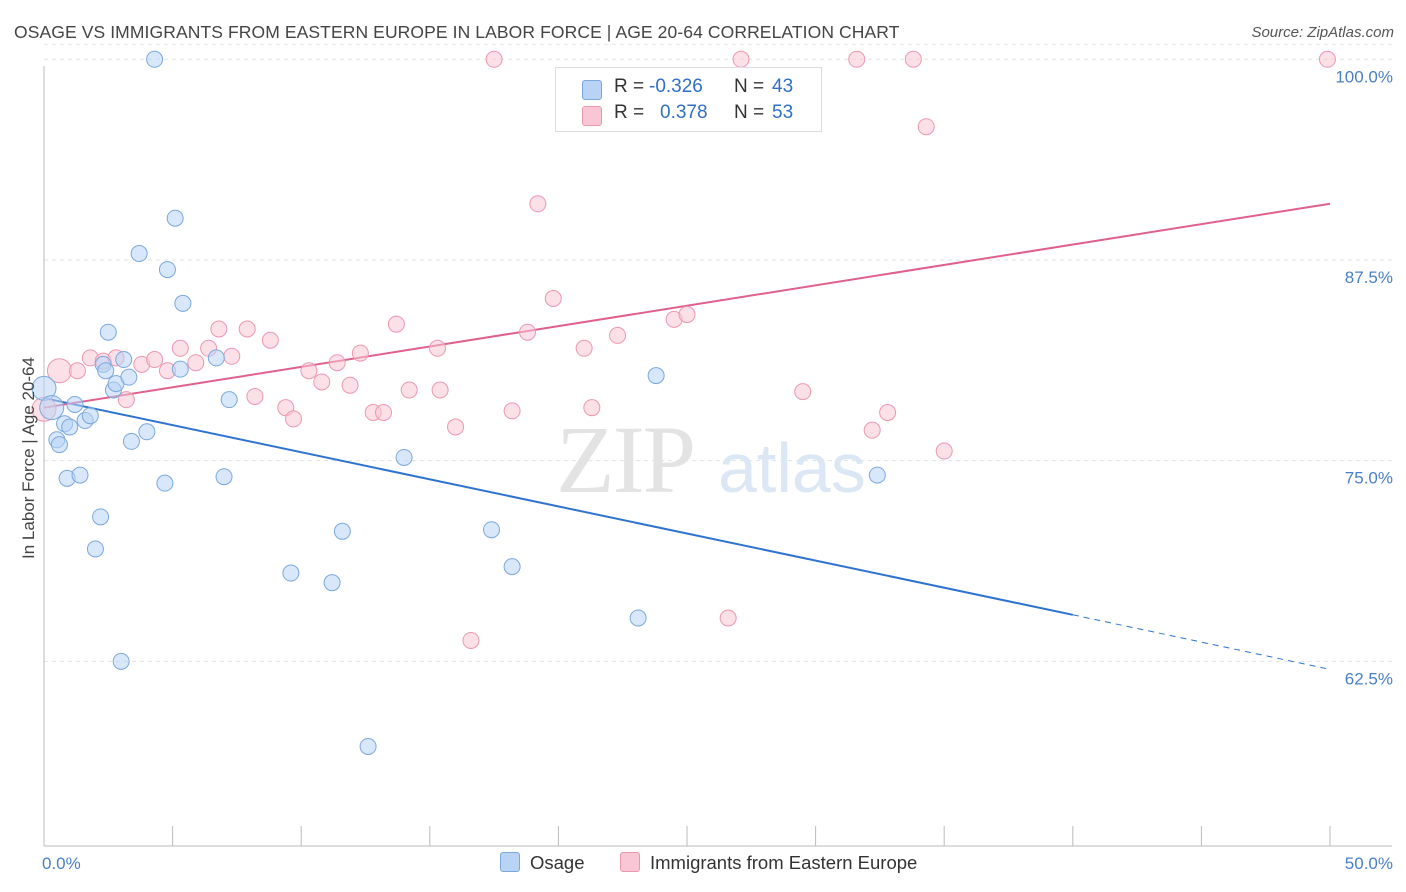 This screenshot has height=892, width=1406. I want to click on osage-legend-label: Osage, so click(557, 862).